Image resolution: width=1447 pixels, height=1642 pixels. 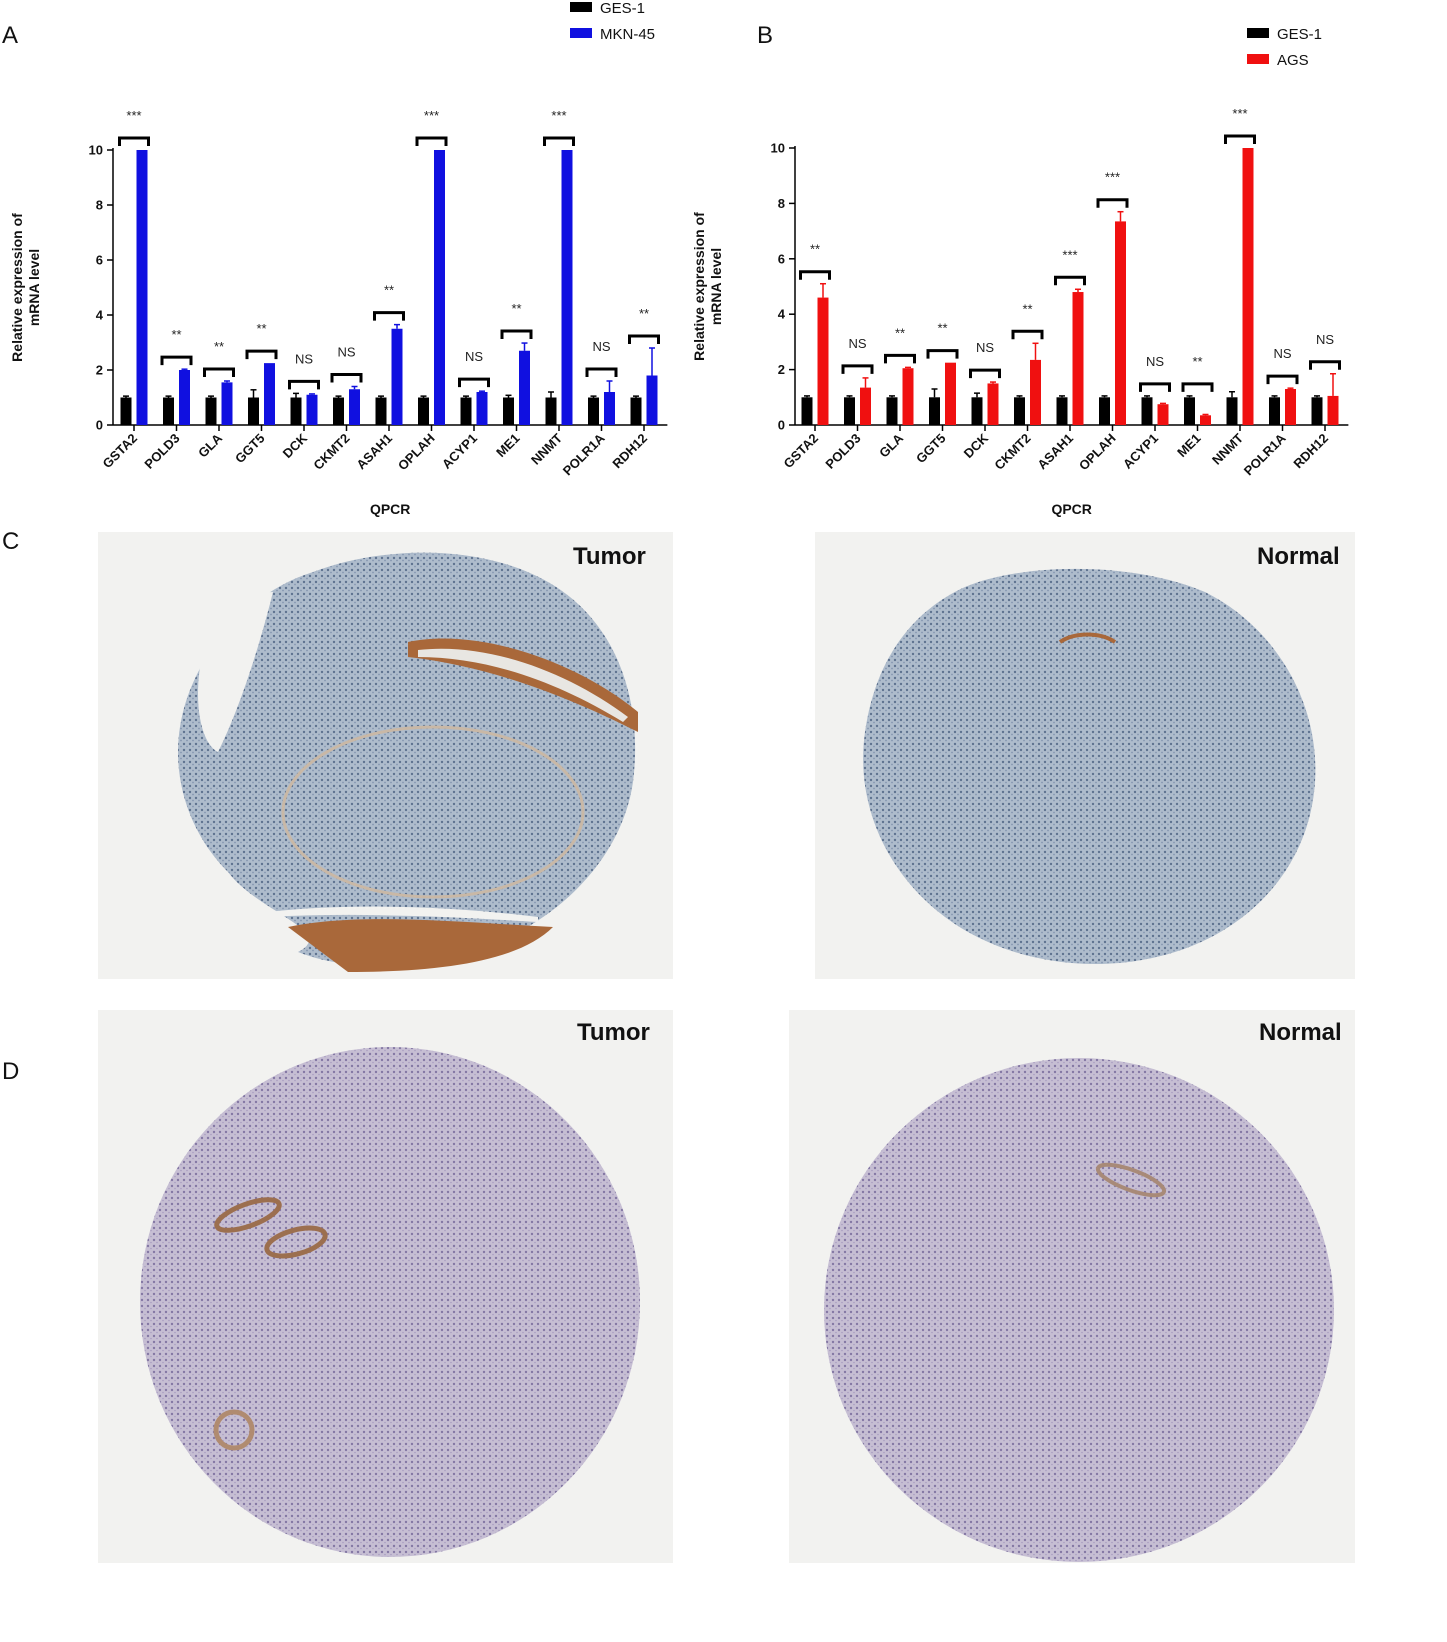 What do you see at coordinates (781, 369) in the screenshot?
I see `y-tick-label: 2` at bounding box center [781, 369].